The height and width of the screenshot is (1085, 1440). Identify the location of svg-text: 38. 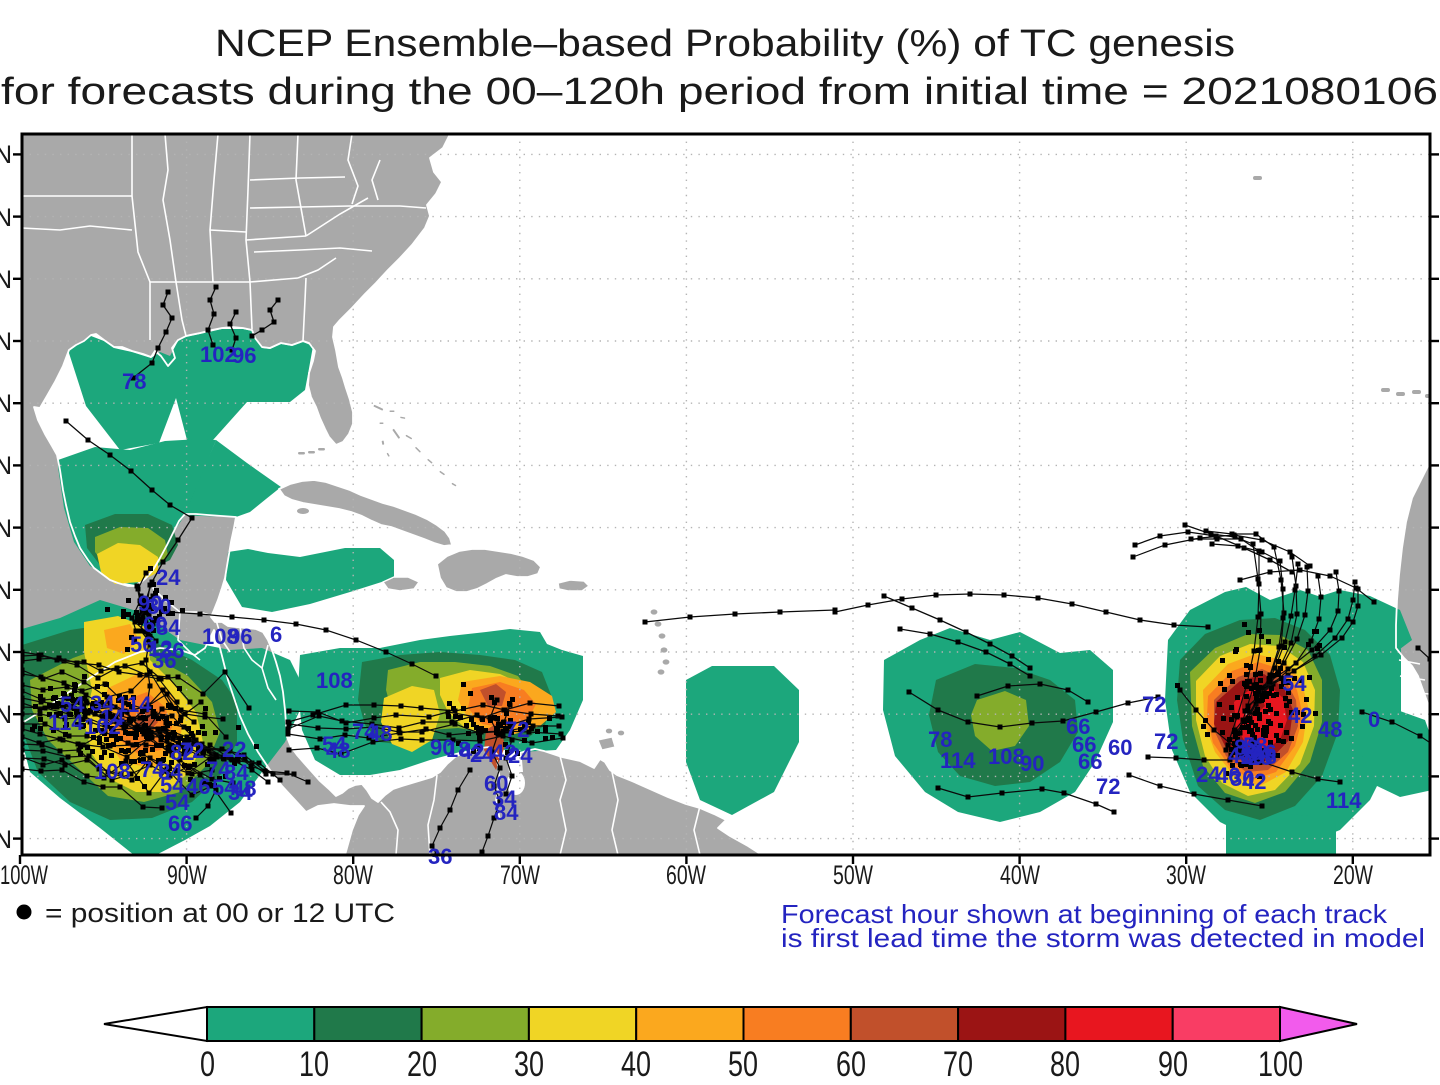
(1250, 752).